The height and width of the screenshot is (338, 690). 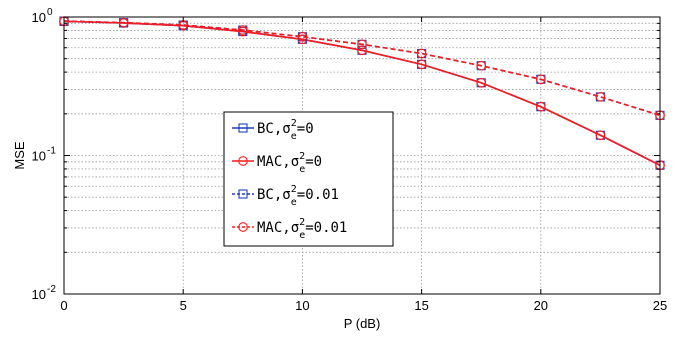 What do you see at coordinates (289, 163) in the screenshot?
I see `legend-label: MAC,σ2 e=0` at bounding box center [289, 163].